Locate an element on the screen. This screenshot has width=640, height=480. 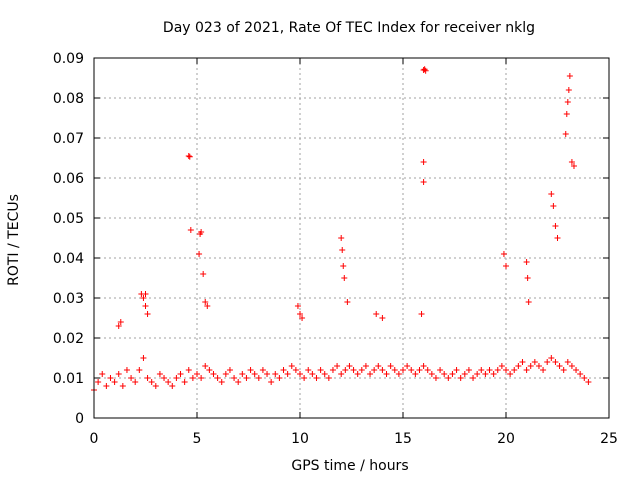
y-tick-label: 0.03 is located at coordinates (68, 299).